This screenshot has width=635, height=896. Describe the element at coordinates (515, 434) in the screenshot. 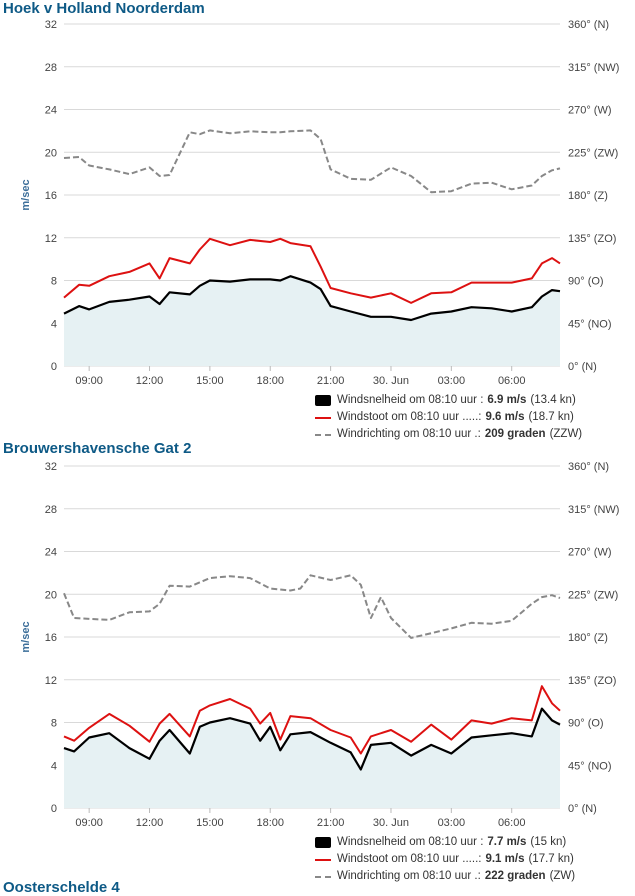

I see `legend-value: 209 graden` at that location.